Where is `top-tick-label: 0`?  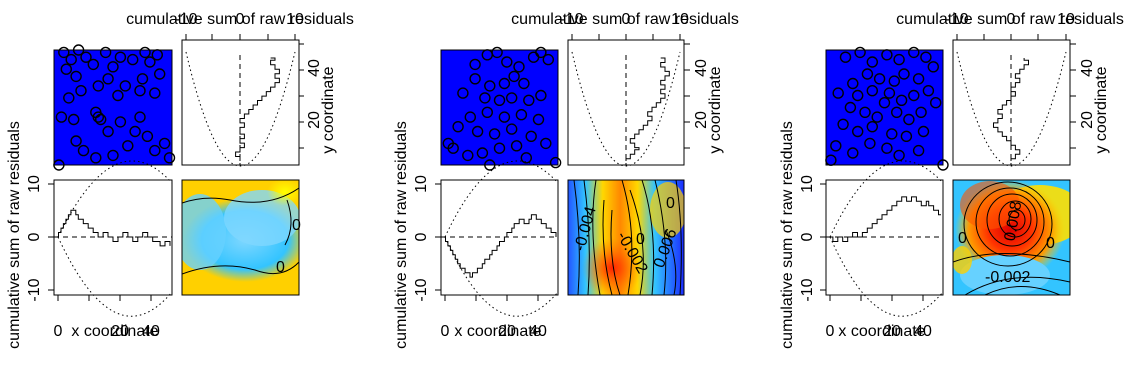 top-tick-label: 0 is located at coordinates (626, 19).